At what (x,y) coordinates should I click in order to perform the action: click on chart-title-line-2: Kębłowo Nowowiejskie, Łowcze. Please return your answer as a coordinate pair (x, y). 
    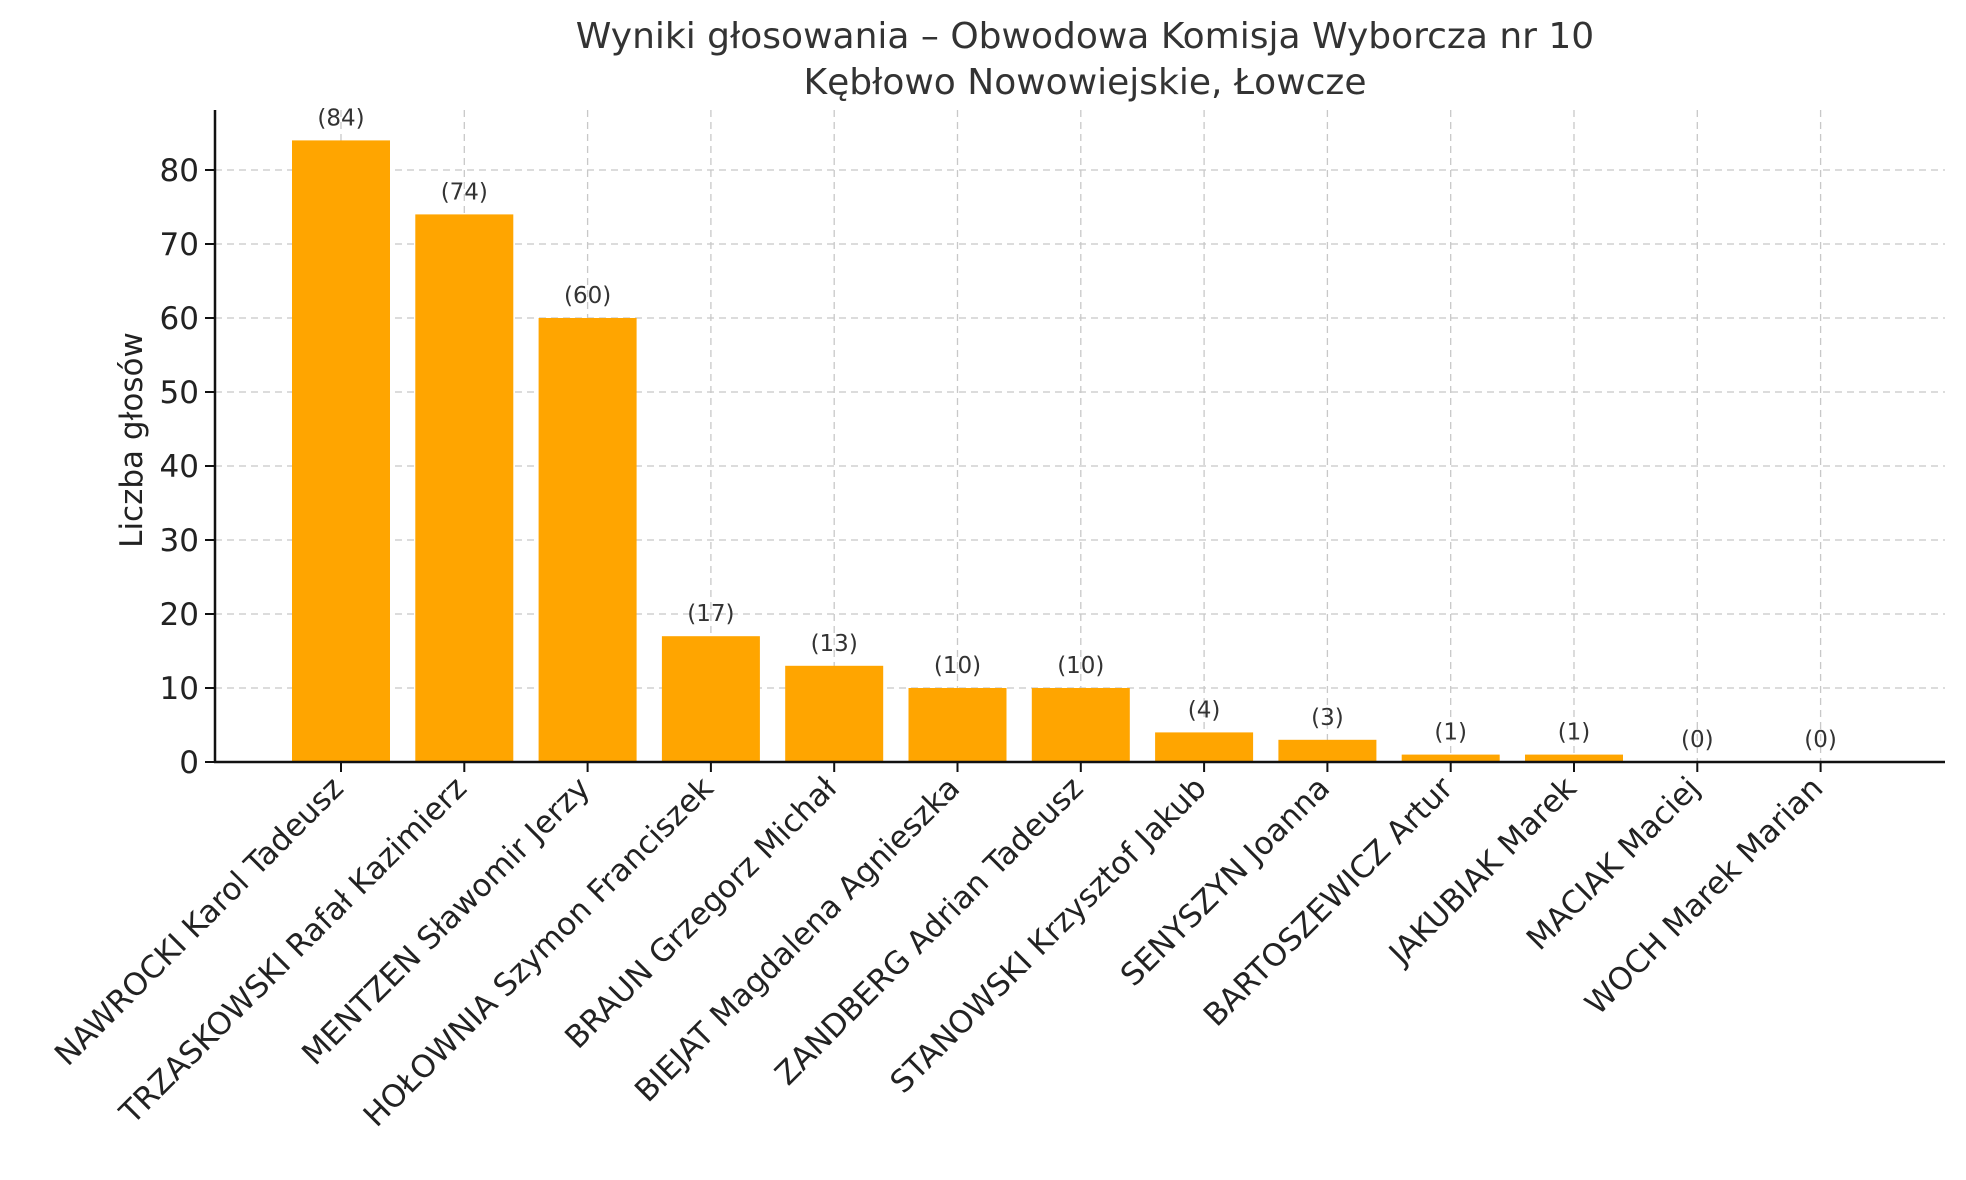
    Looking at the image, I should click on (1085, 82).